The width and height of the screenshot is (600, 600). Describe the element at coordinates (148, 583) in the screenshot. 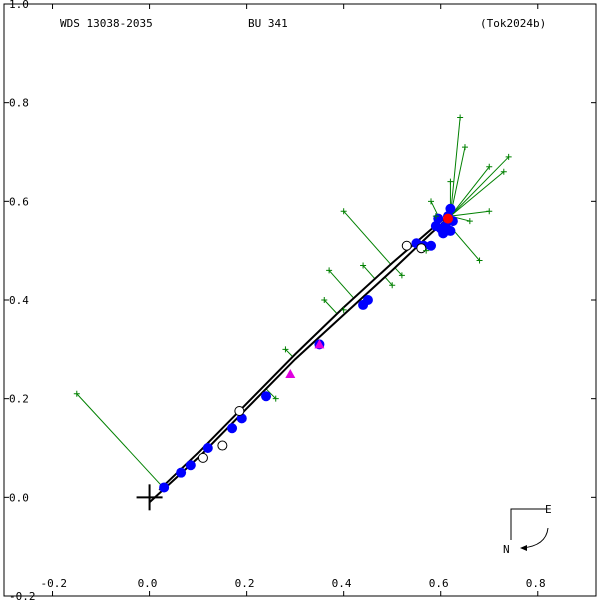

I see `x-tick-label: 0.0` at that location.